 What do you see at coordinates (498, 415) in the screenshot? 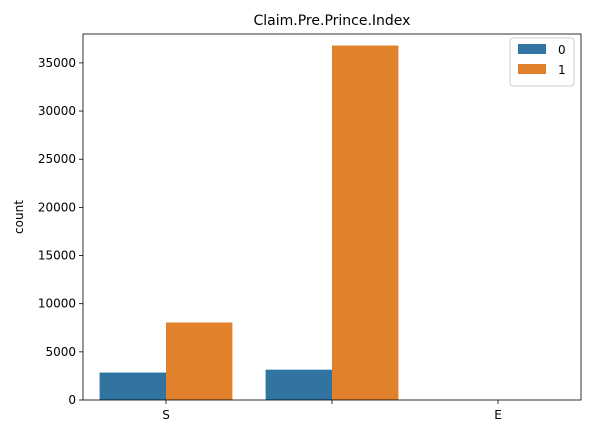
I see `x-tick-label: E` at bounding box center [498, 415].